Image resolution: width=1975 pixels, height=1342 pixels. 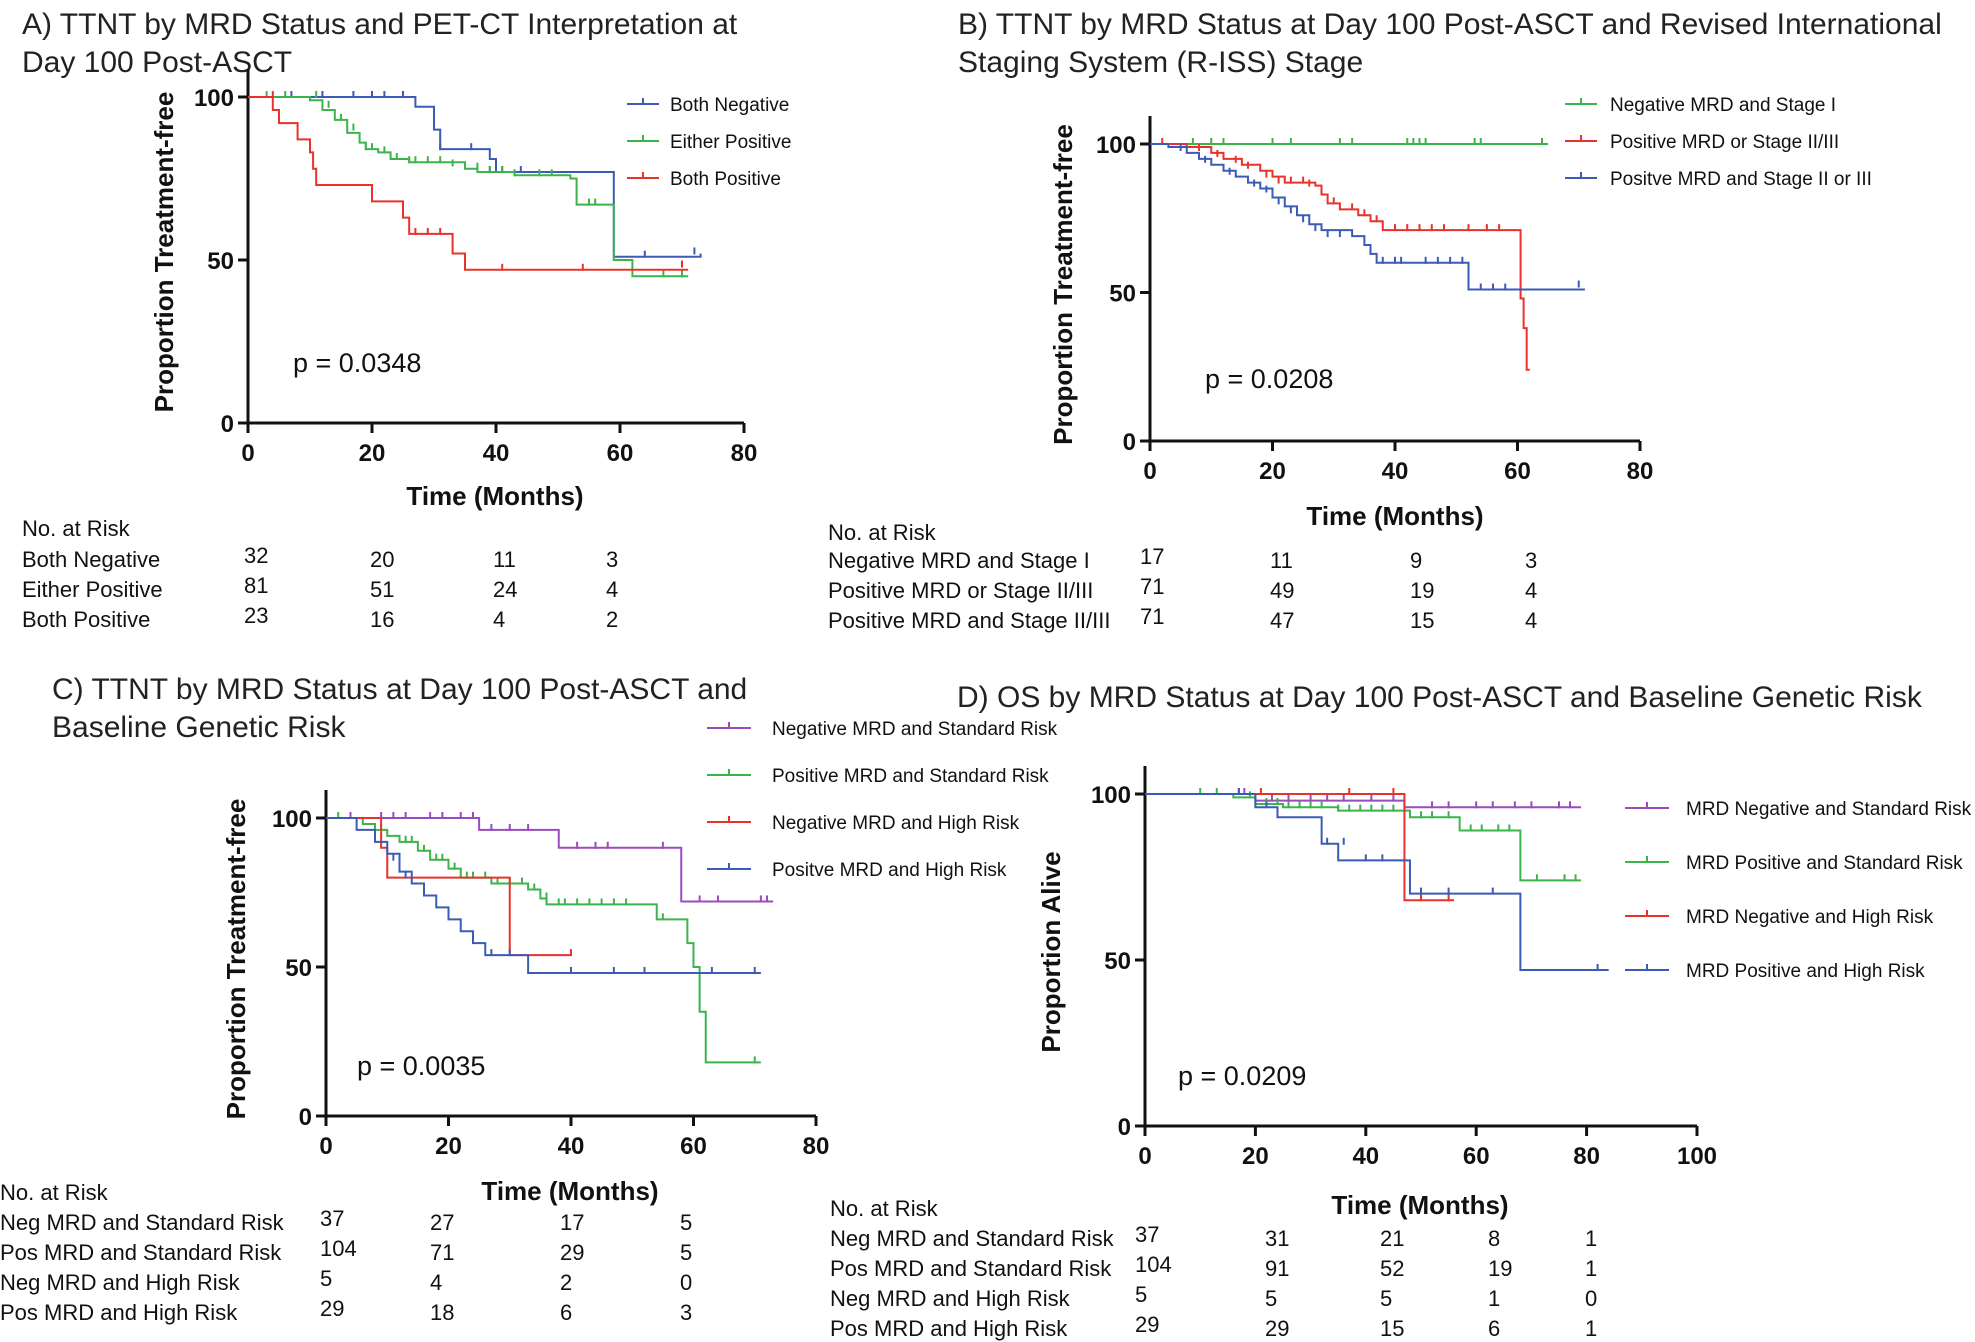 What do you see at coordinates (1724, 142) in the screenshot?
I see `panel-b-legend-label: Positive MRD or Stage II/III` at bounding box center [1724, 142].